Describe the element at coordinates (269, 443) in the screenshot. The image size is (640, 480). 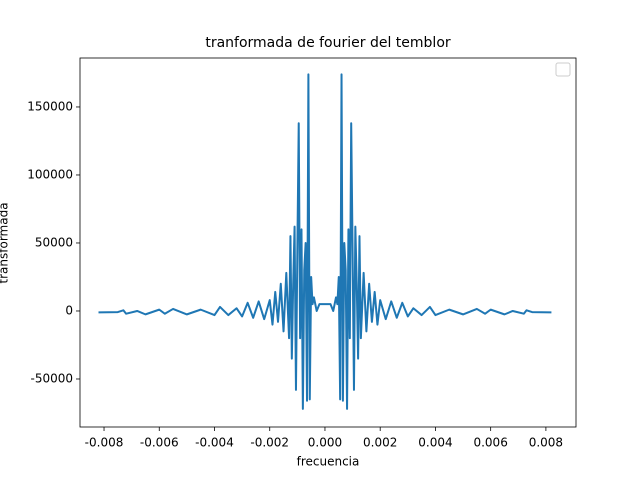
I see `x-tick-label: -0.002` at that location.